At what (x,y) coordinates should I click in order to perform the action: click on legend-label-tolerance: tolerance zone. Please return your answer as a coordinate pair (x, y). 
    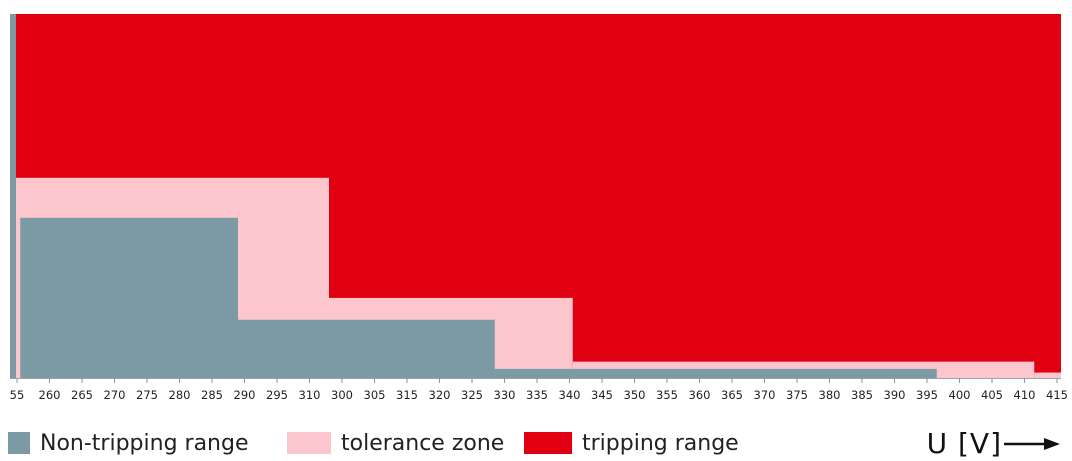
    Looking at the image, I should click on (423, 443).